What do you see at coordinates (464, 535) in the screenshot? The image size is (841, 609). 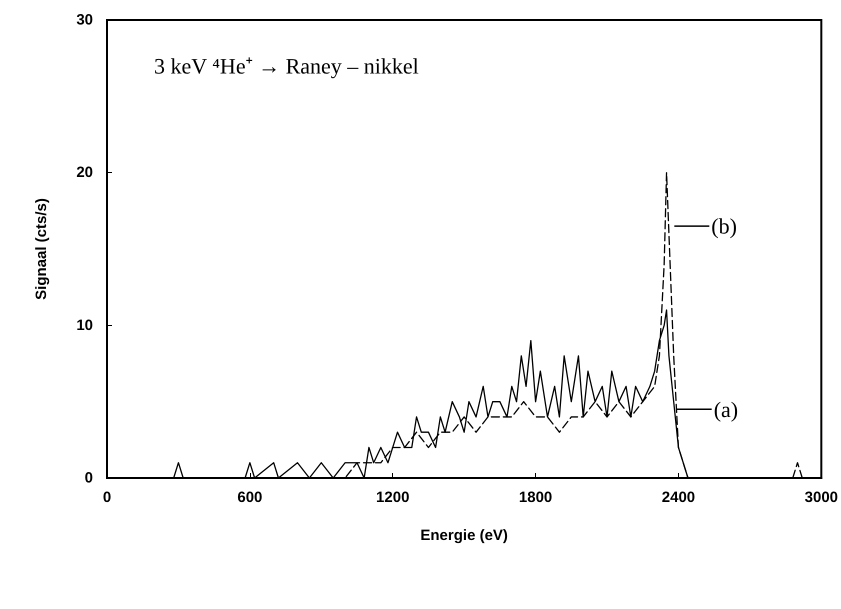 I see `x-axis-title: Energie (eV)` at bounding box center [464, 535].